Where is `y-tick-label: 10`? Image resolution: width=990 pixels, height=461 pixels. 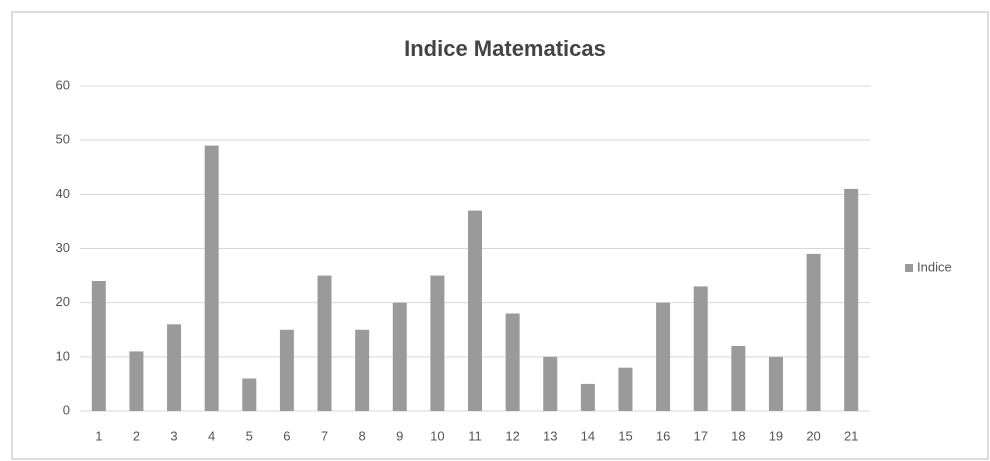
y-tick-label: 10 is located at coordinates (63, 355).